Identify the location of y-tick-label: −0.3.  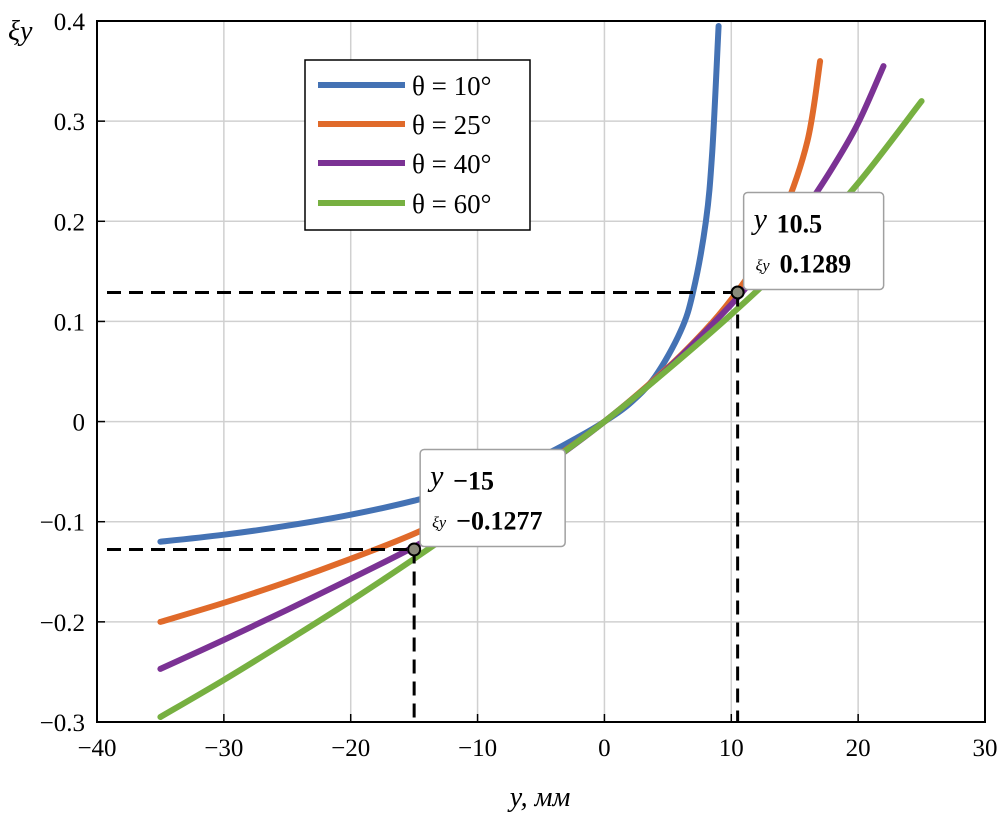
(62, 723).